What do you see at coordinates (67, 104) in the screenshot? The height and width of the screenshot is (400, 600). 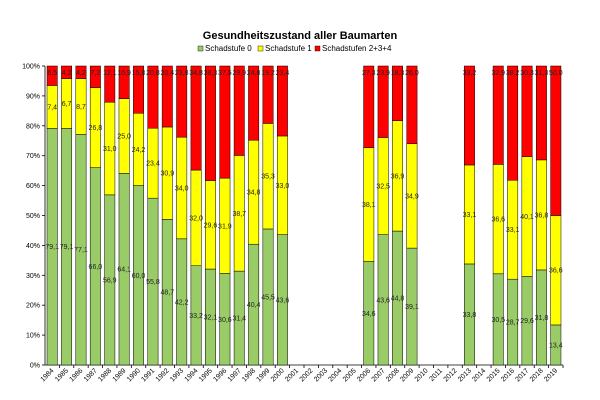 I see `data-label: 6,7` at bounding box center [67, 104].